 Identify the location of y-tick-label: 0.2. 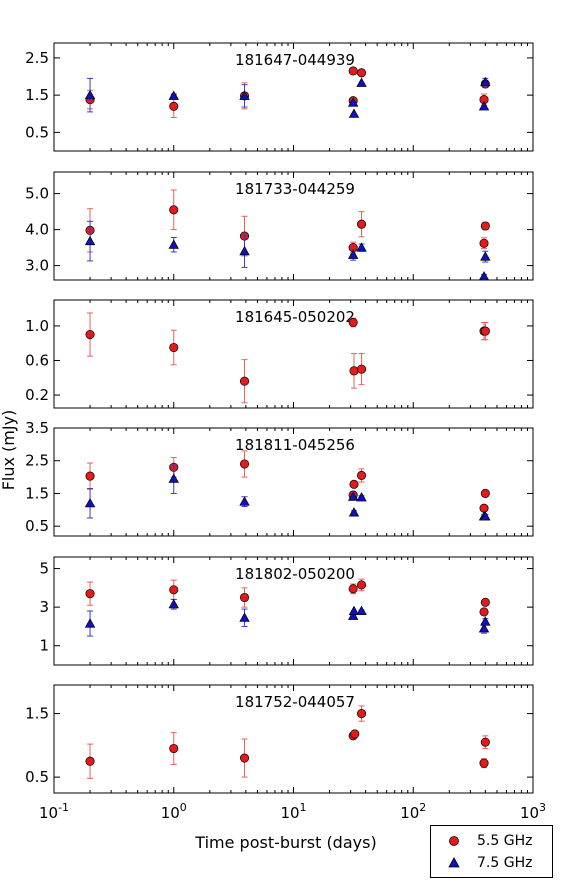
(37, 395).